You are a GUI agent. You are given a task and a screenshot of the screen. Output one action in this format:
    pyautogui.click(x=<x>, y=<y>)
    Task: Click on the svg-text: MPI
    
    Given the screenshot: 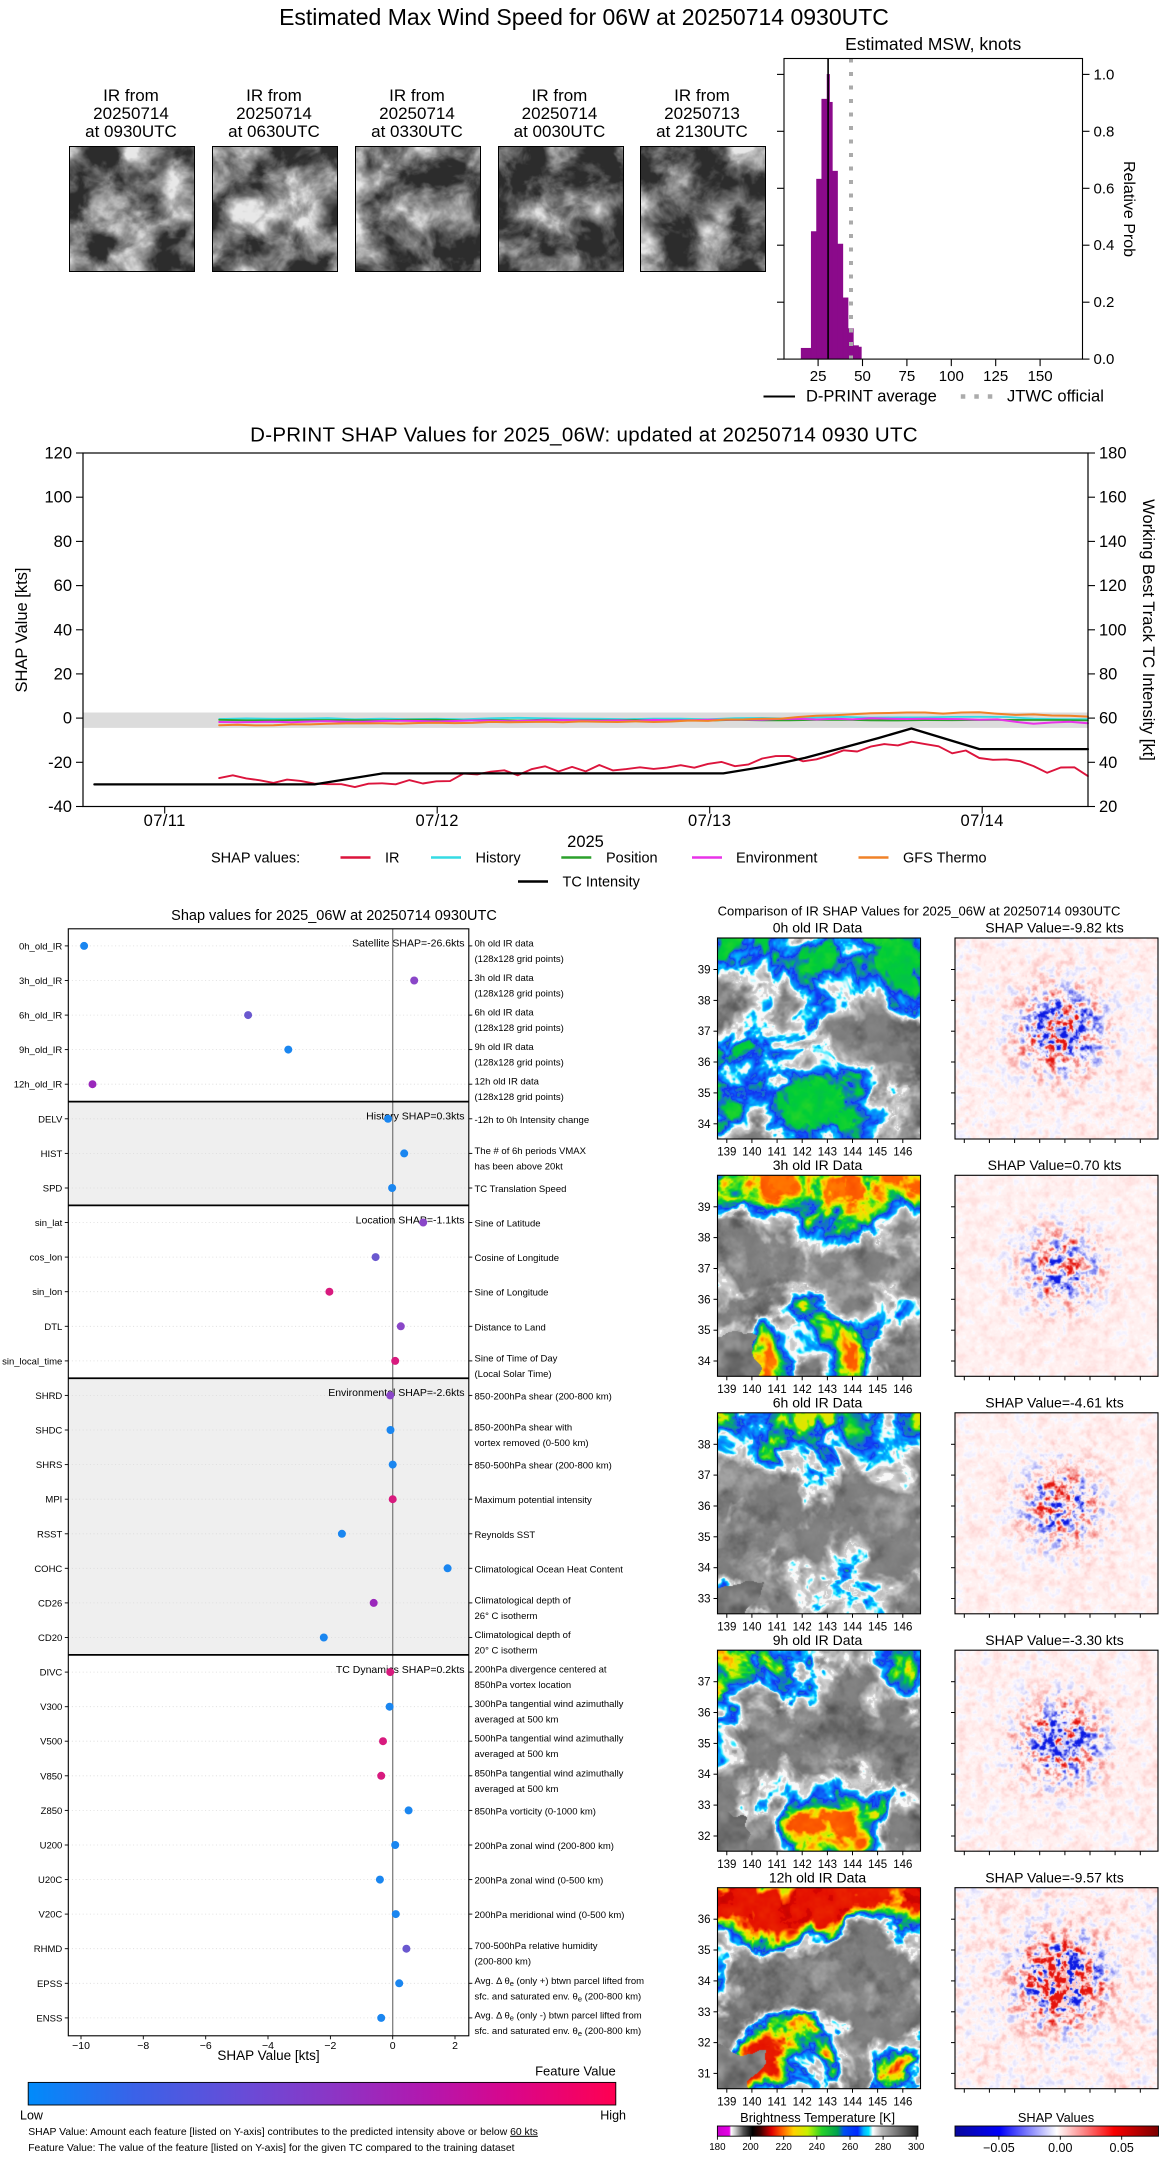 What is the action you would take?
    pyautogui.click(x=53, y=1500)
    